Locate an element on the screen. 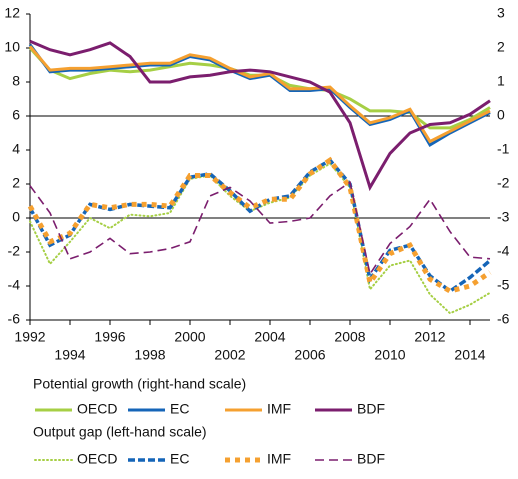  y2-tick-label: 2 is located at coordinates (501, 47).